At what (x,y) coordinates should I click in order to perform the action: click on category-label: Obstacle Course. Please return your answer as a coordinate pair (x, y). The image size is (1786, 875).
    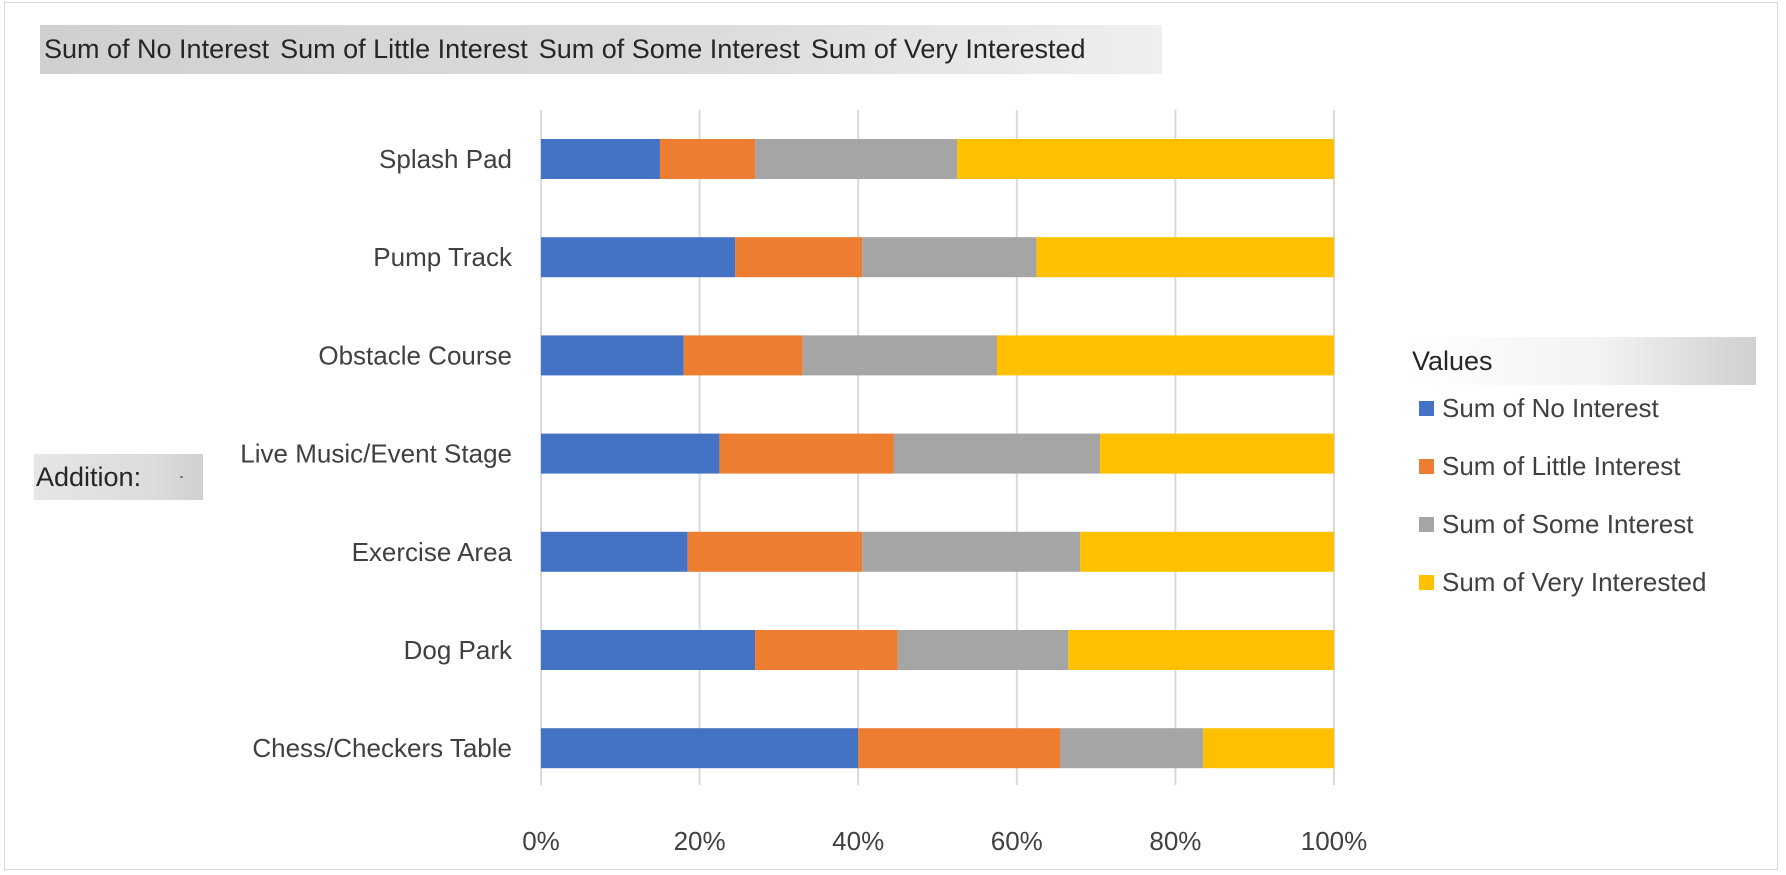
    Looking at the image, I should click on (415, 355).